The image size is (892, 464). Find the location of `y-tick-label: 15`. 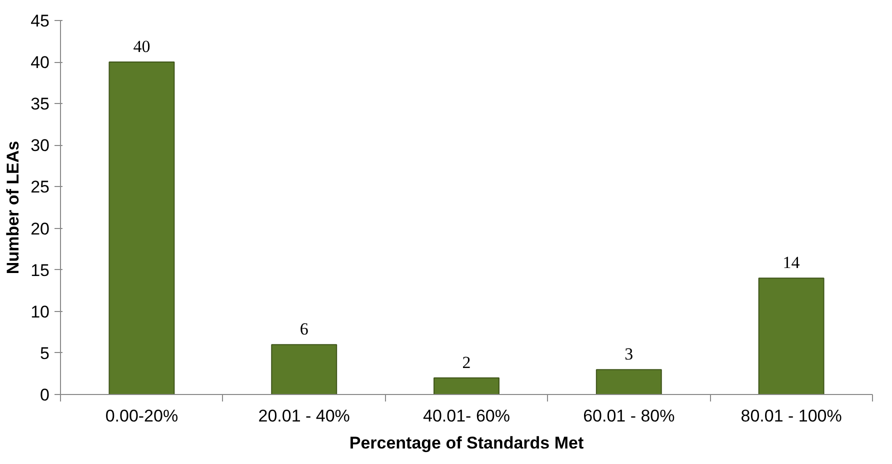

y-tick-label: 15 is located at coordinates (40, 270).